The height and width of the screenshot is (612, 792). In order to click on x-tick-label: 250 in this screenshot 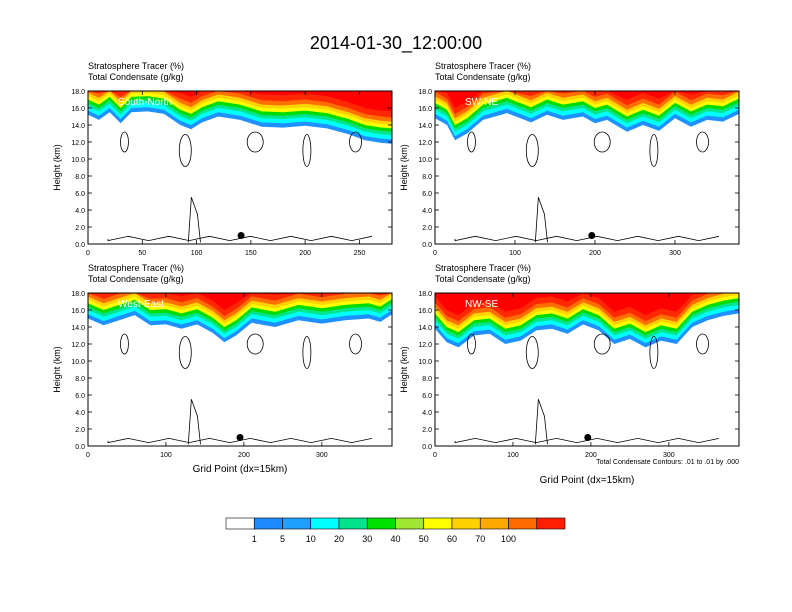, I will do `click(360, 253)`.